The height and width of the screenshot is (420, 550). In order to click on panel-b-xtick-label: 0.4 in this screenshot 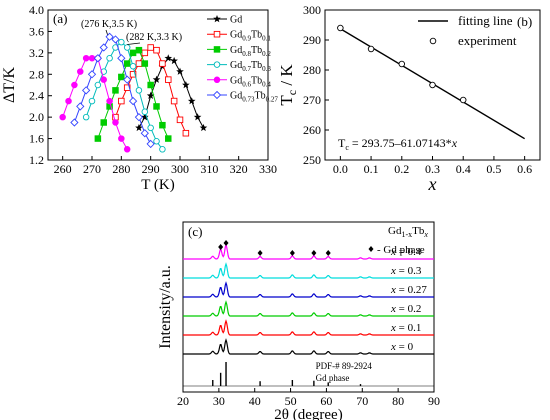, I will do `click(463, 169)`.